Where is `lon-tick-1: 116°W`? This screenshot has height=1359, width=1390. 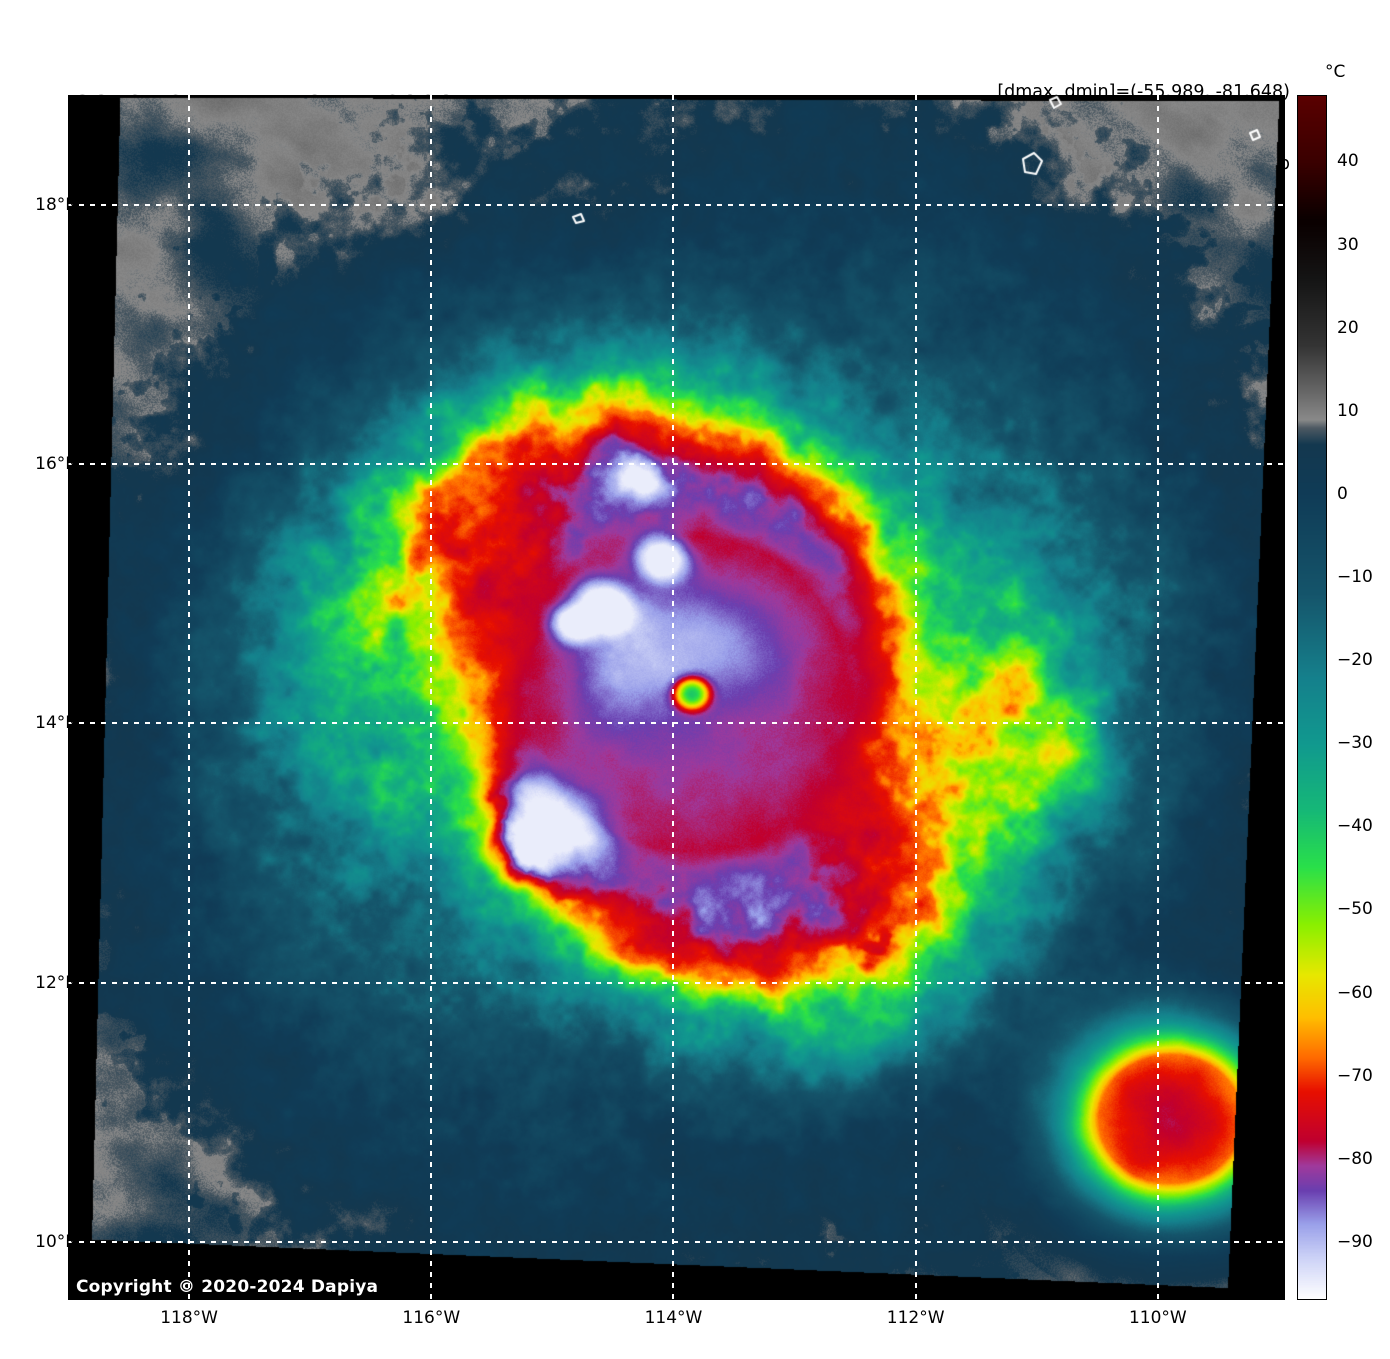
lon-tick-1: 116°W is located at coordinates (431, 1318).